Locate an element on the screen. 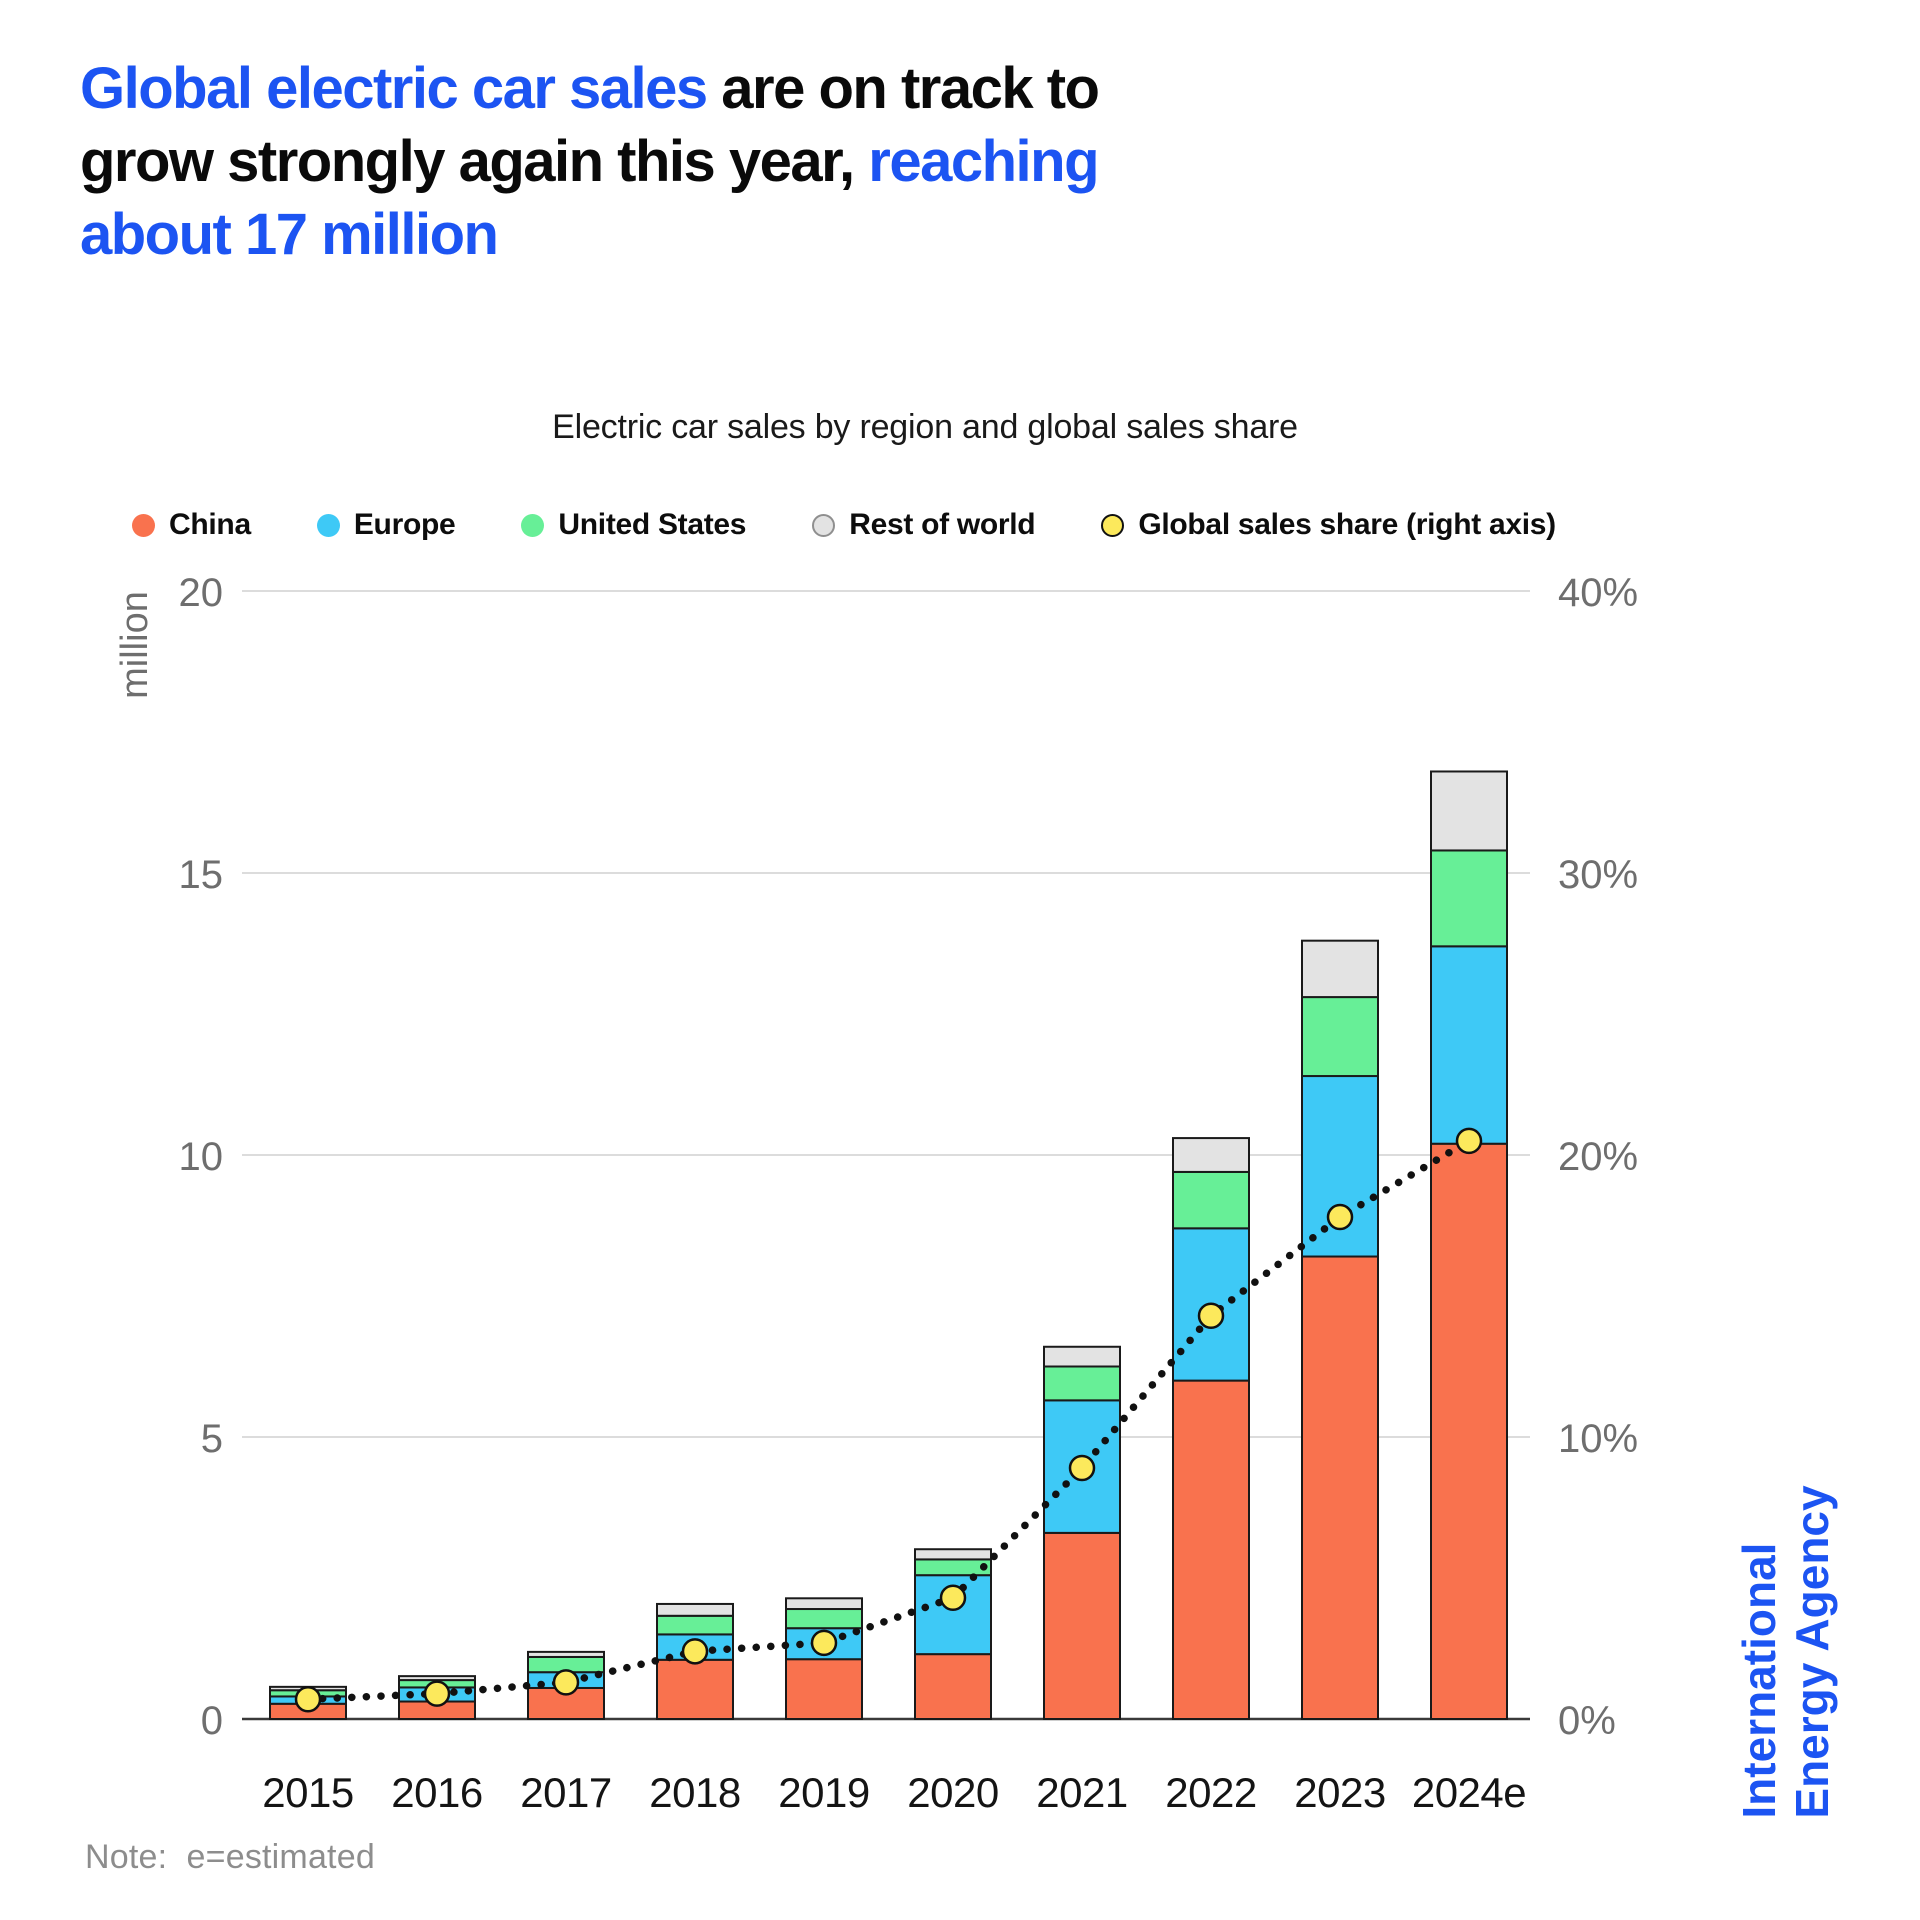  legend-label: China is located at coordinates (210, 524).